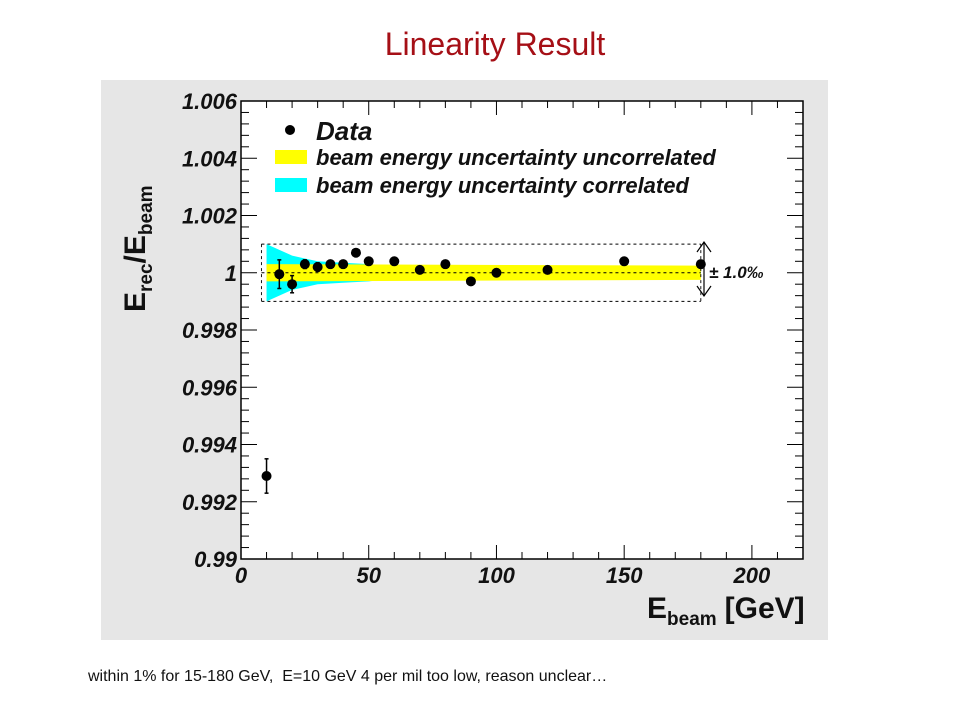  Describe the element at coordinates (146, 277) in the screenshot. I see `y-axis-title-sub-rec: rec` at that location.